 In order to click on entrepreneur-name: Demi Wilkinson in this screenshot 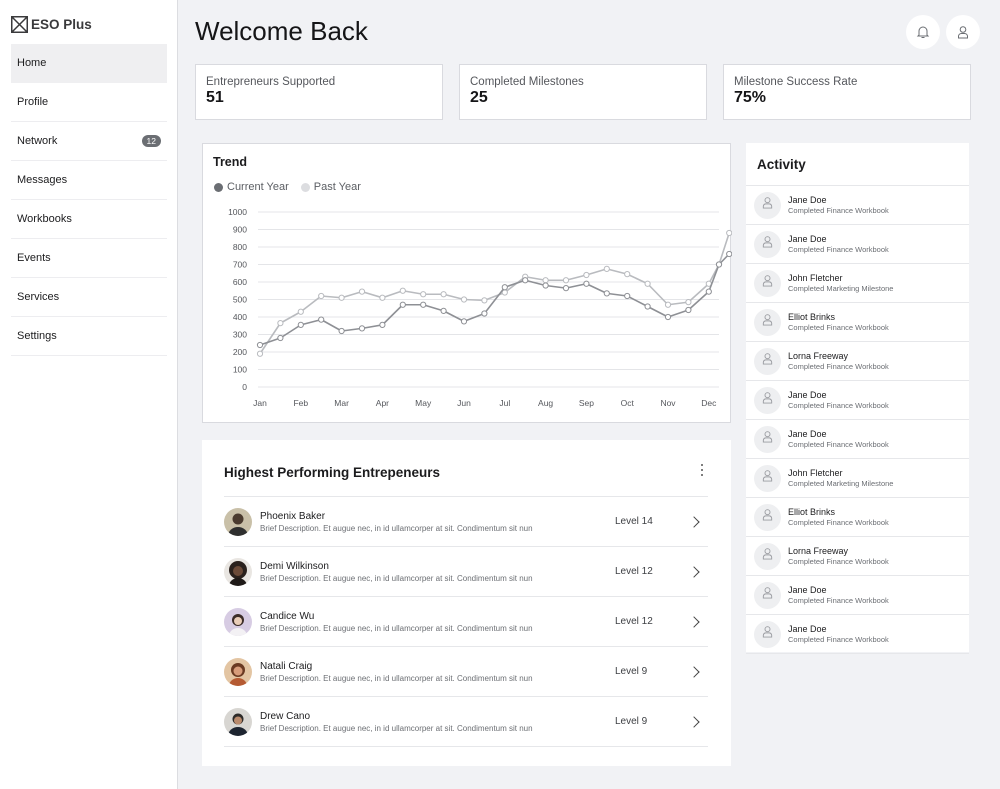, I will do `click(294, 566)`.